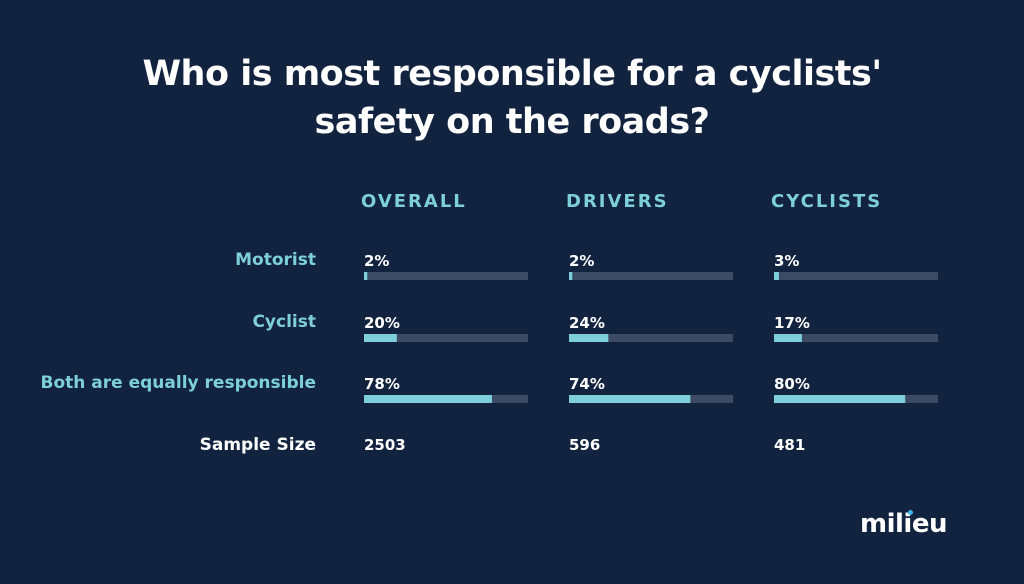  What do you see at coordinates (903, 524) in the screenshot?
I see `milieu-logo: milieu` at bounding box center [903, 524].